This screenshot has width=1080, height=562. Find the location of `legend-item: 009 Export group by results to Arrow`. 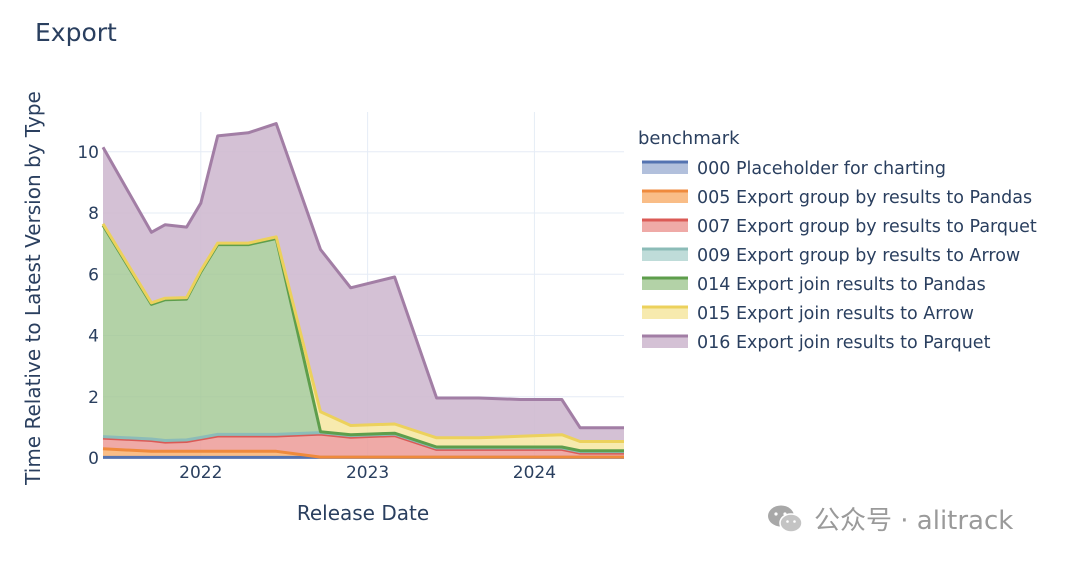

legend-item: 009 Export group by results to Arrow is located at coordinates (831, 256).